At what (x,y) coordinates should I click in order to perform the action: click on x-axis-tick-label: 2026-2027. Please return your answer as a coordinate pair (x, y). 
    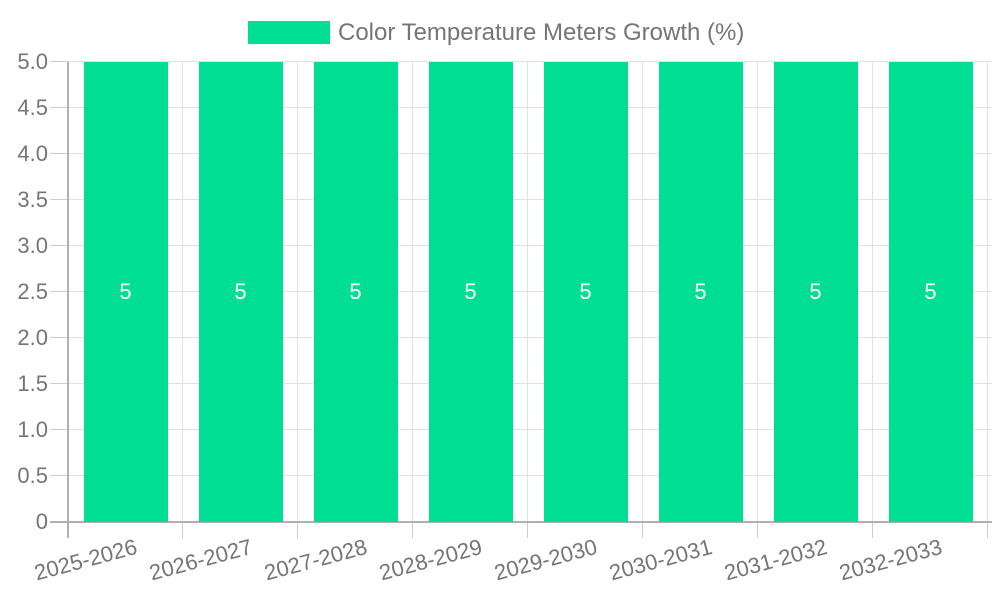
    Looking at the image, I should click on (200, 560).